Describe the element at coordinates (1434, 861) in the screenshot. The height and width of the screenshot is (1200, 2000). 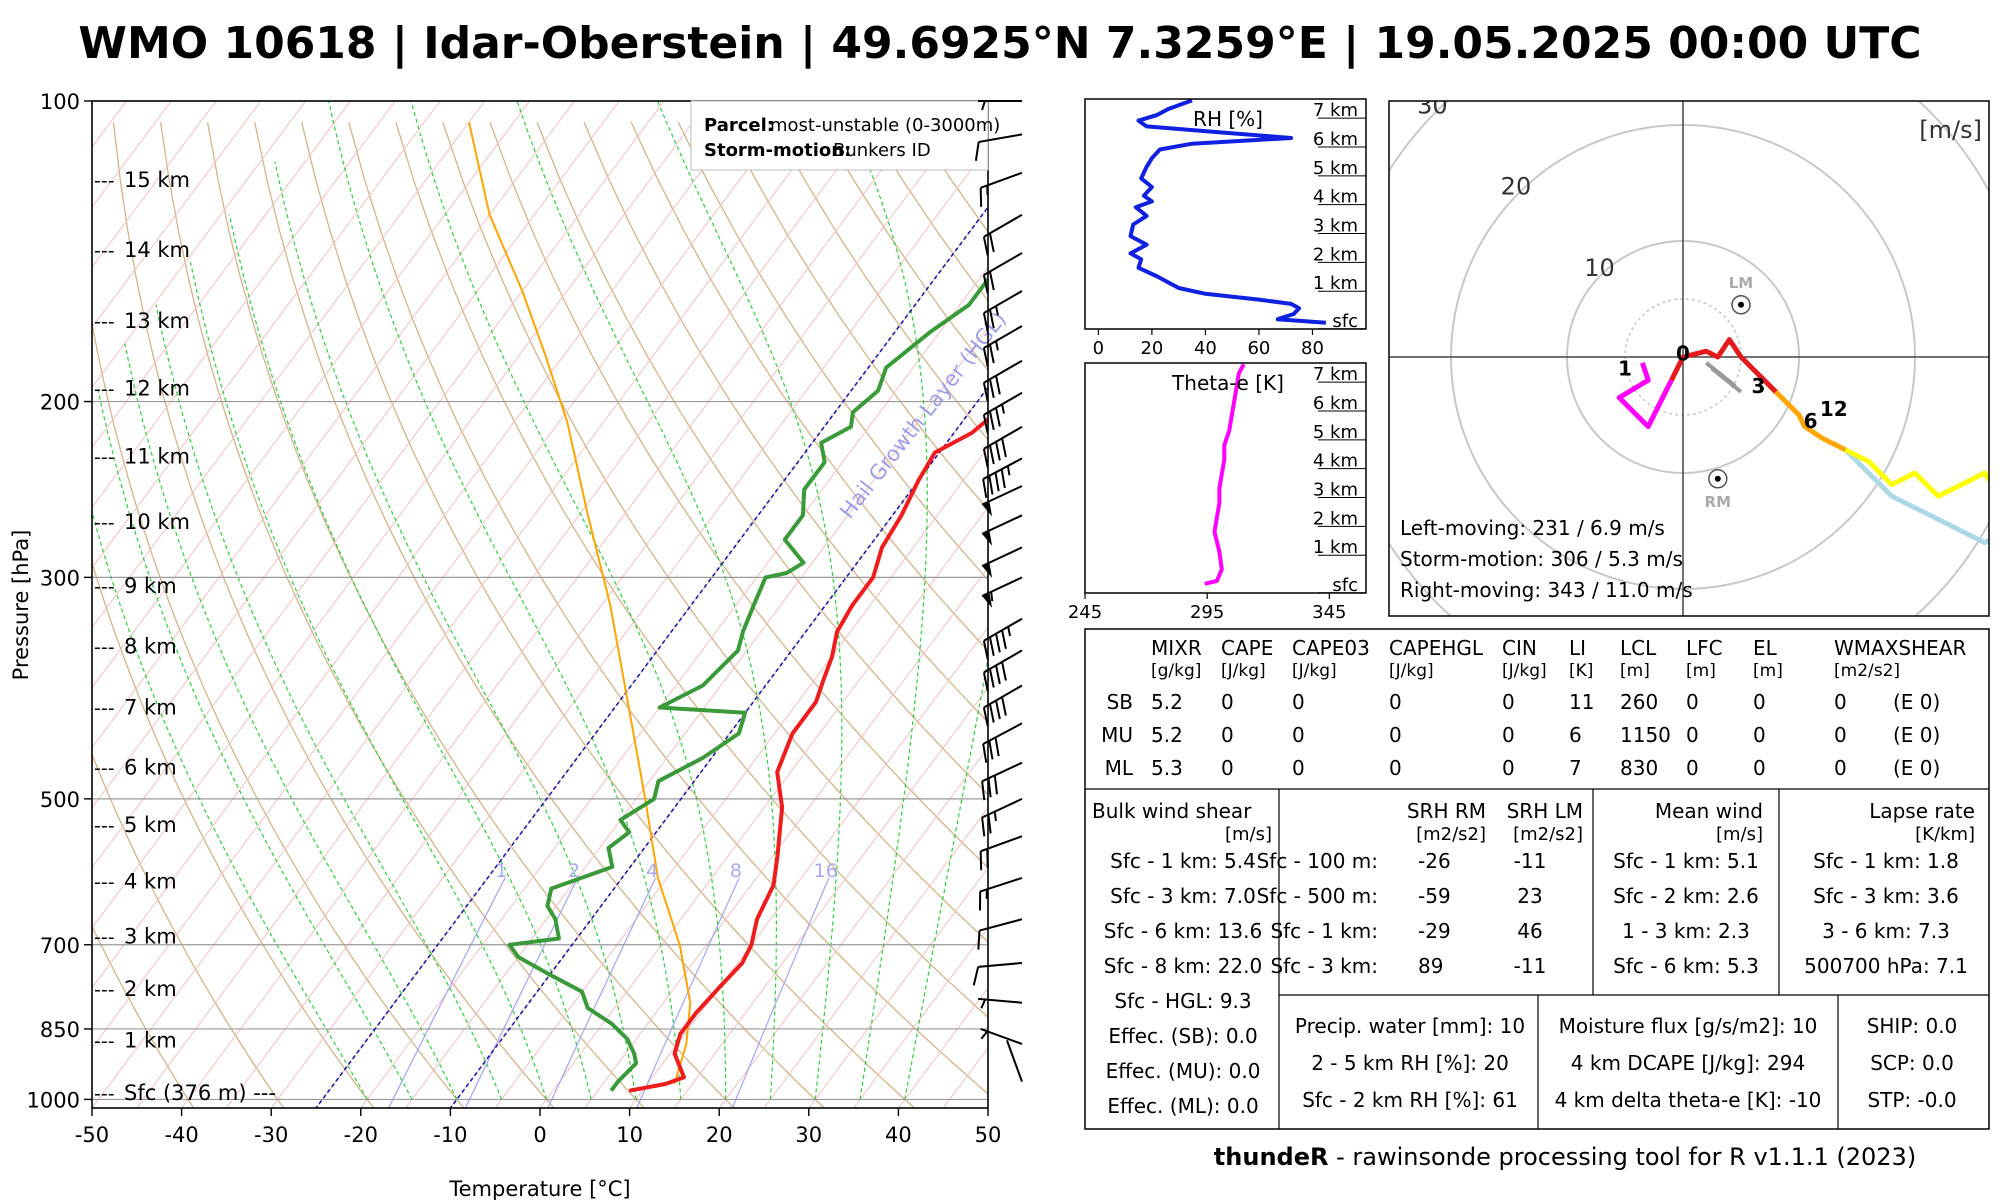
I see `srh-rm-value: -26` at that location.